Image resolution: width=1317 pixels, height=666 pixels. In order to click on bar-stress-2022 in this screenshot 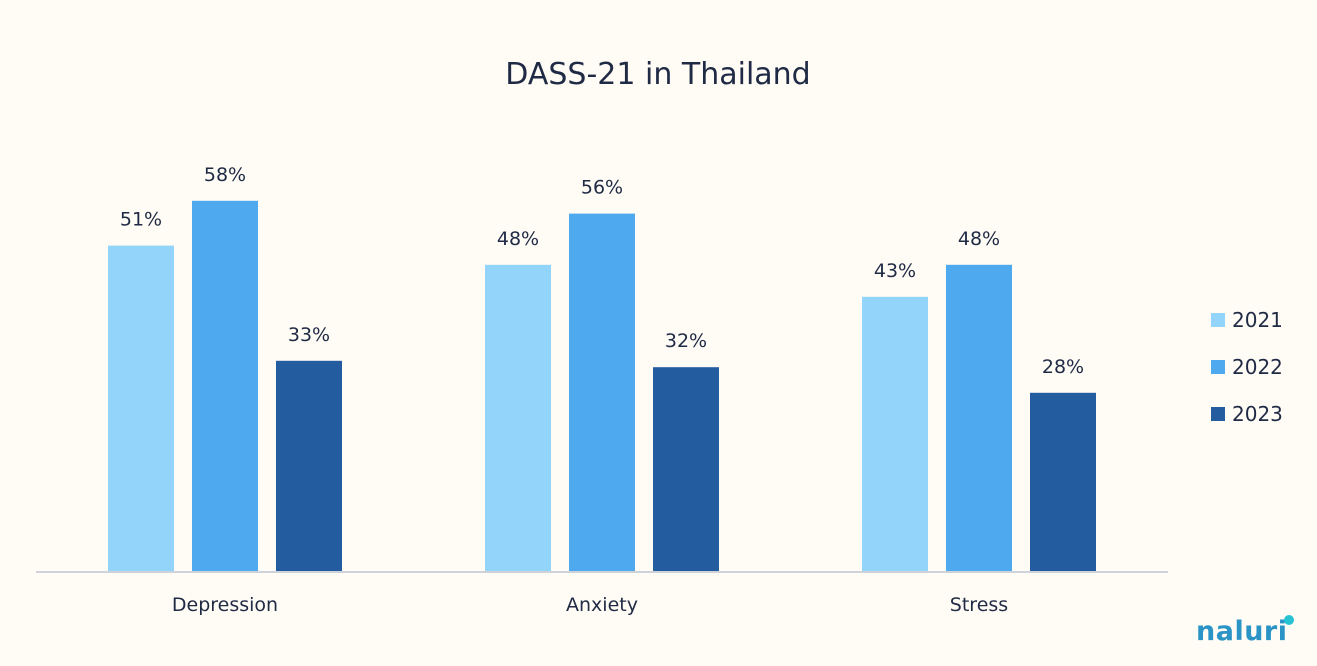, I will do `click(979, 418)`.